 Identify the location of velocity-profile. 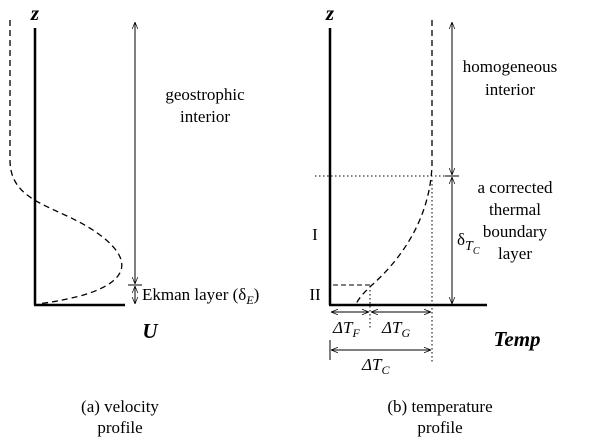
(66, 162).